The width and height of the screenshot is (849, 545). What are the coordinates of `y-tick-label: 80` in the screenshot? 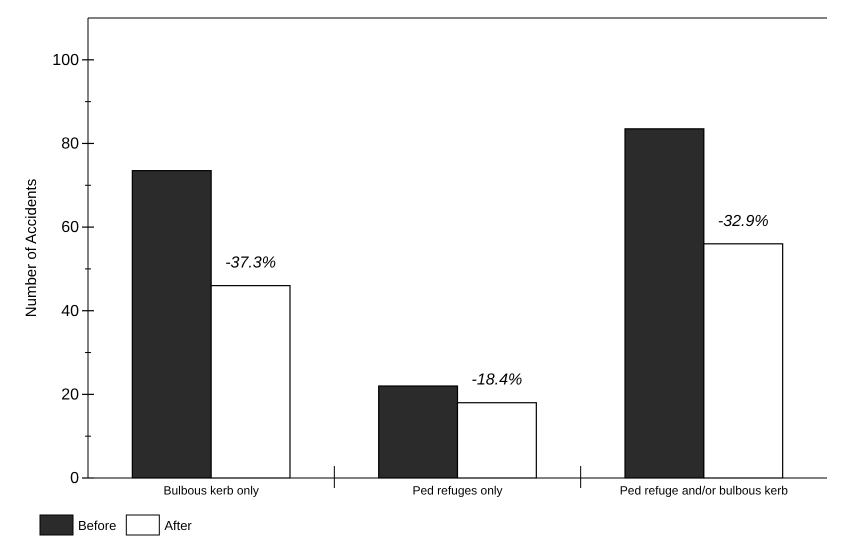 It's located at (70, 144).